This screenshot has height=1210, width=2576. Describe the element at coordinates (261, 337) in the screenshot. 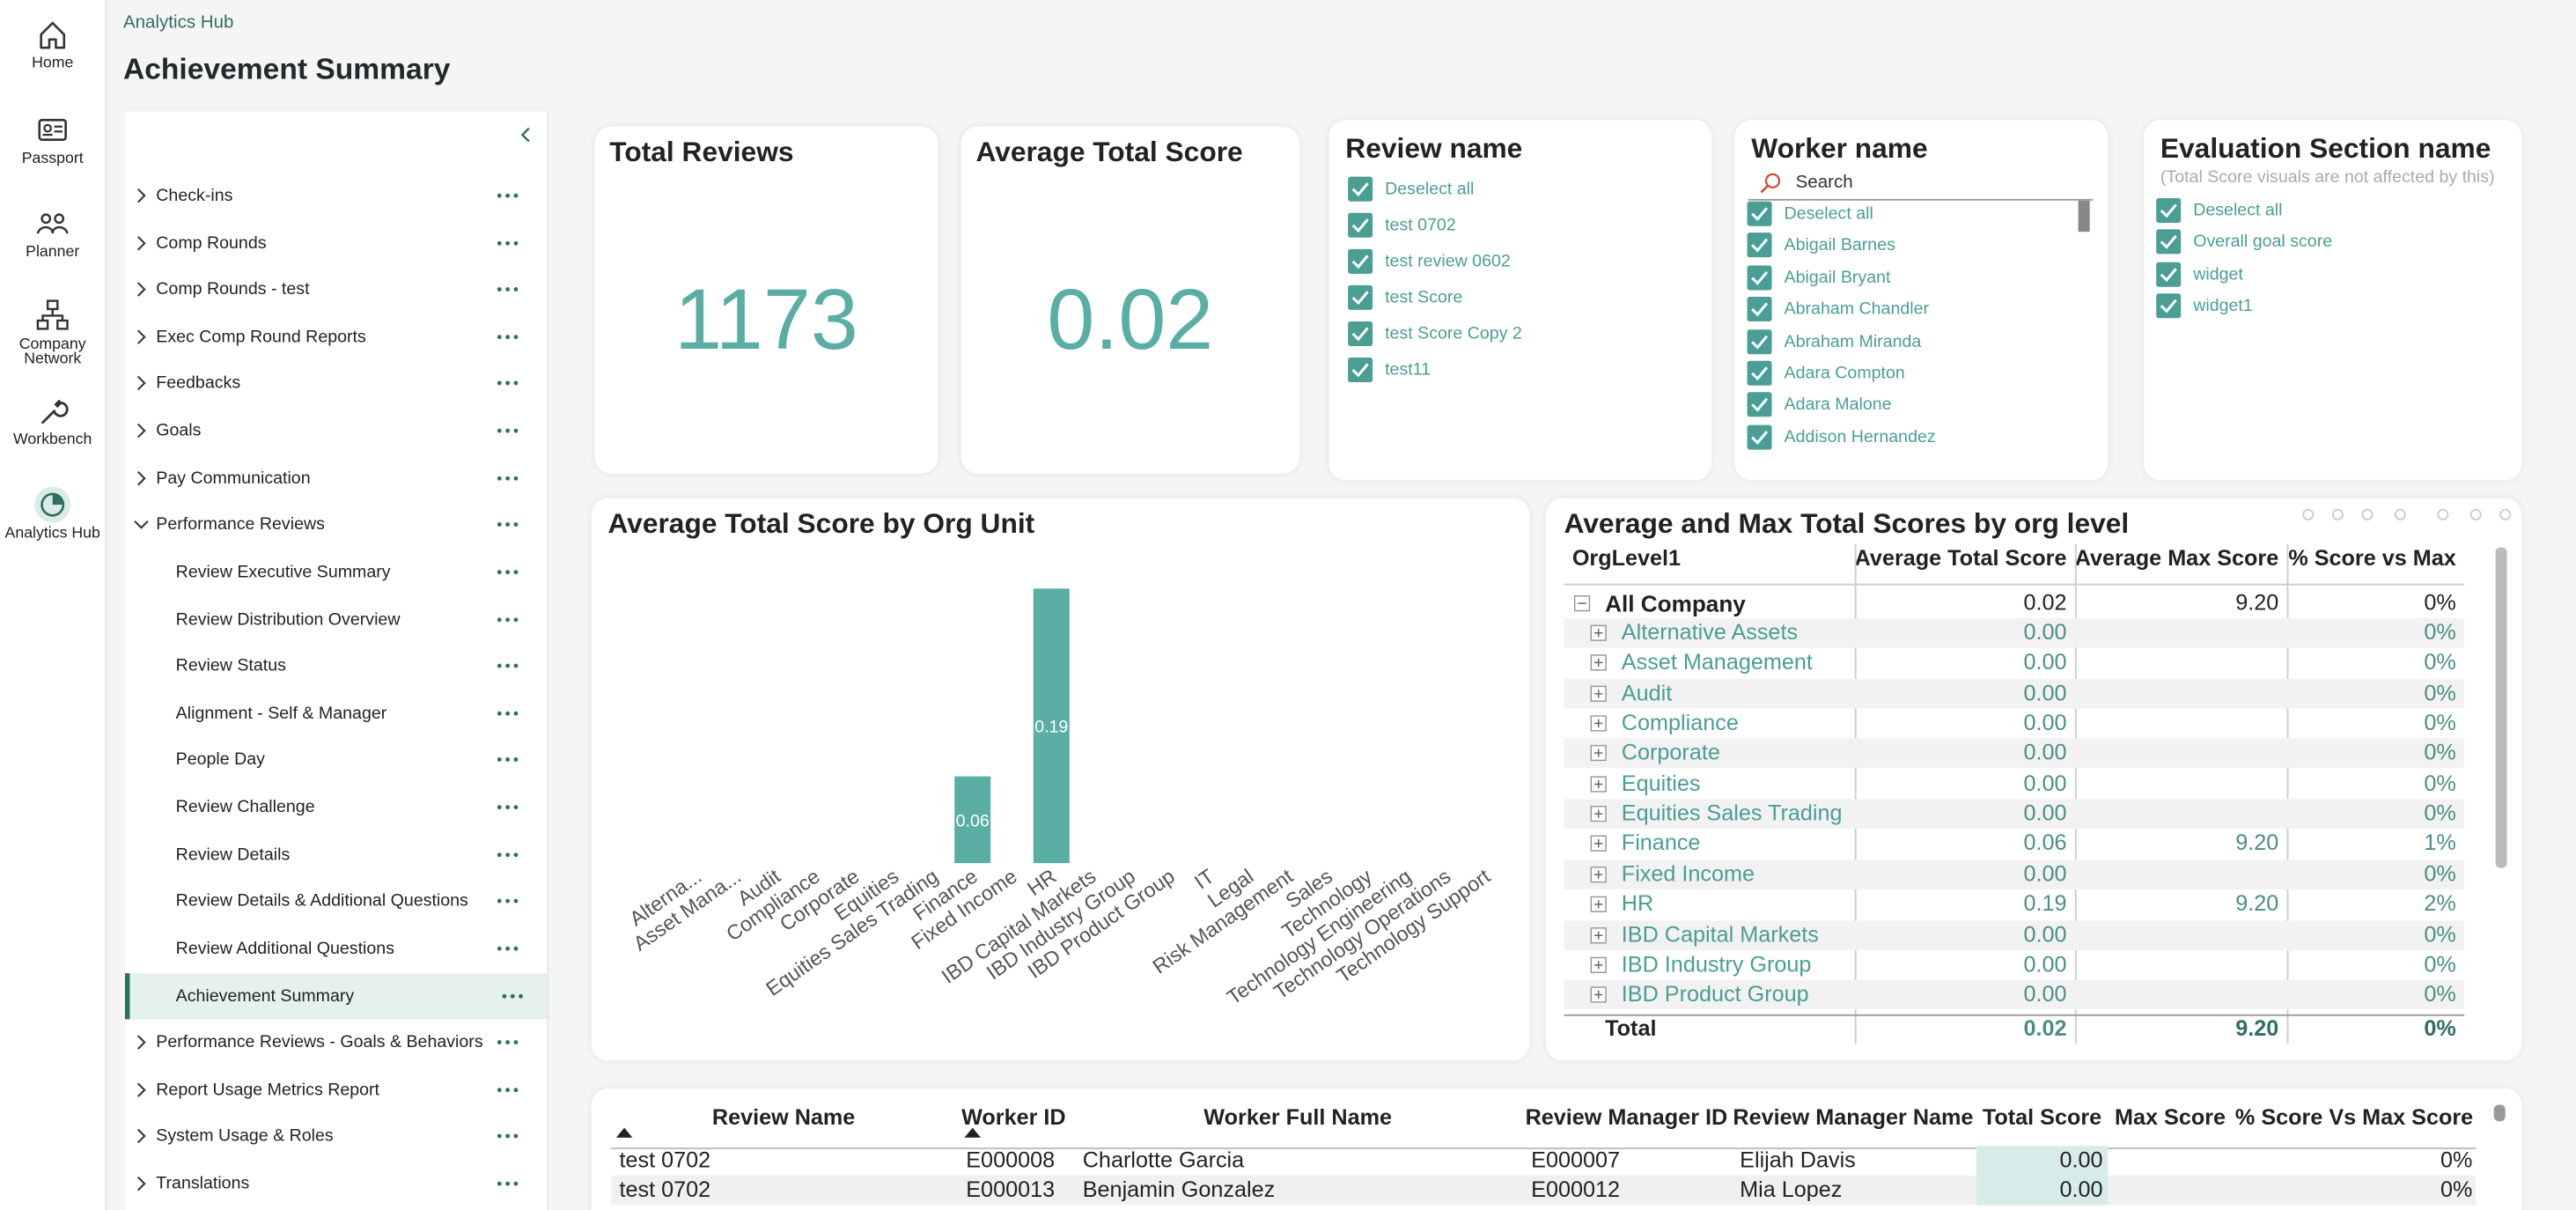

I see `report-label: Exec Comp Round Reports` at that location.